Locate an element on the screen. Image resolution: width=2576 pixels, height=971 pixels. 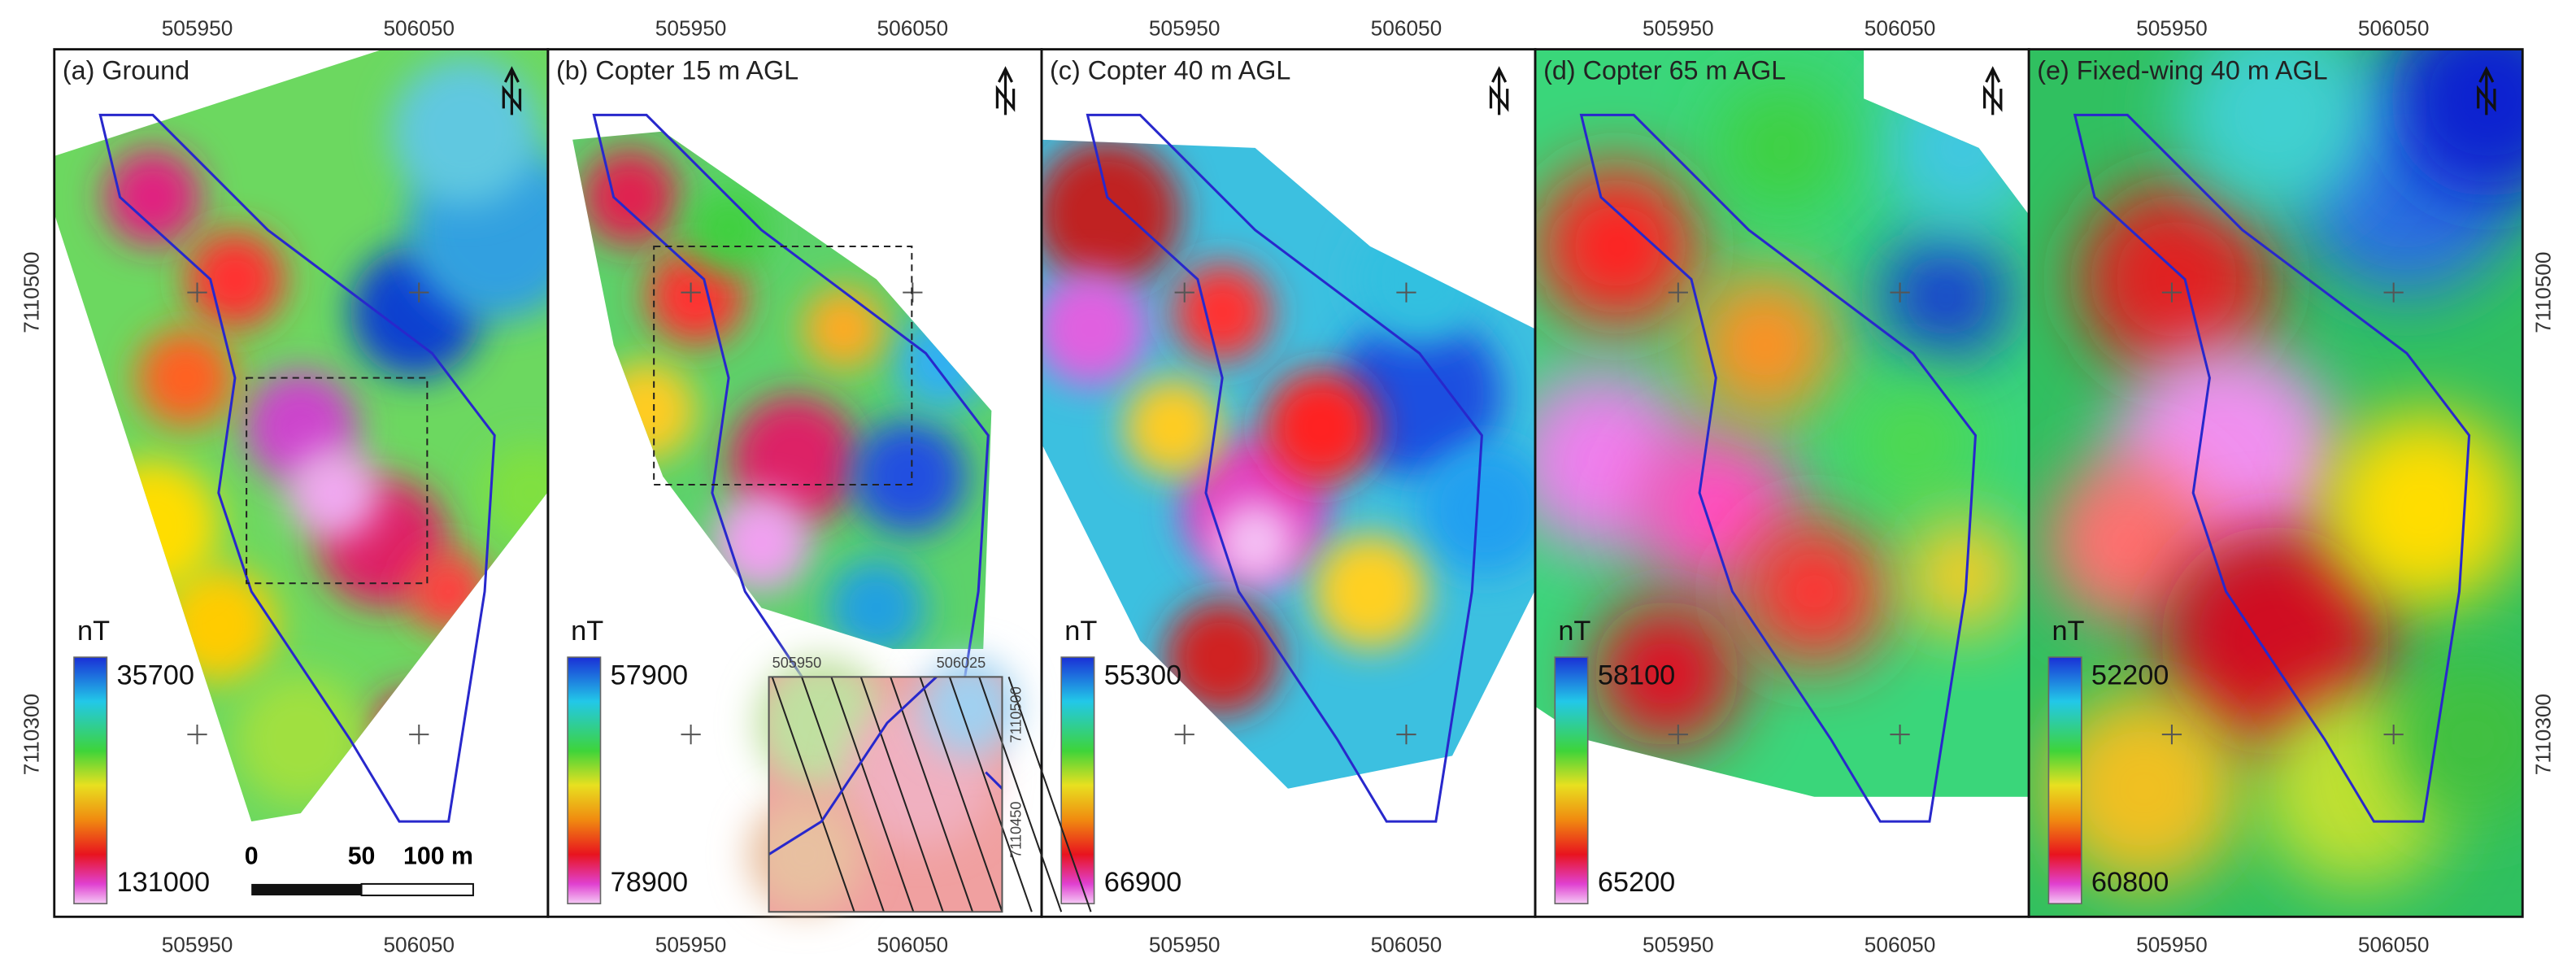
inset-x-label: 505950 is located at coordinates (797, 663).